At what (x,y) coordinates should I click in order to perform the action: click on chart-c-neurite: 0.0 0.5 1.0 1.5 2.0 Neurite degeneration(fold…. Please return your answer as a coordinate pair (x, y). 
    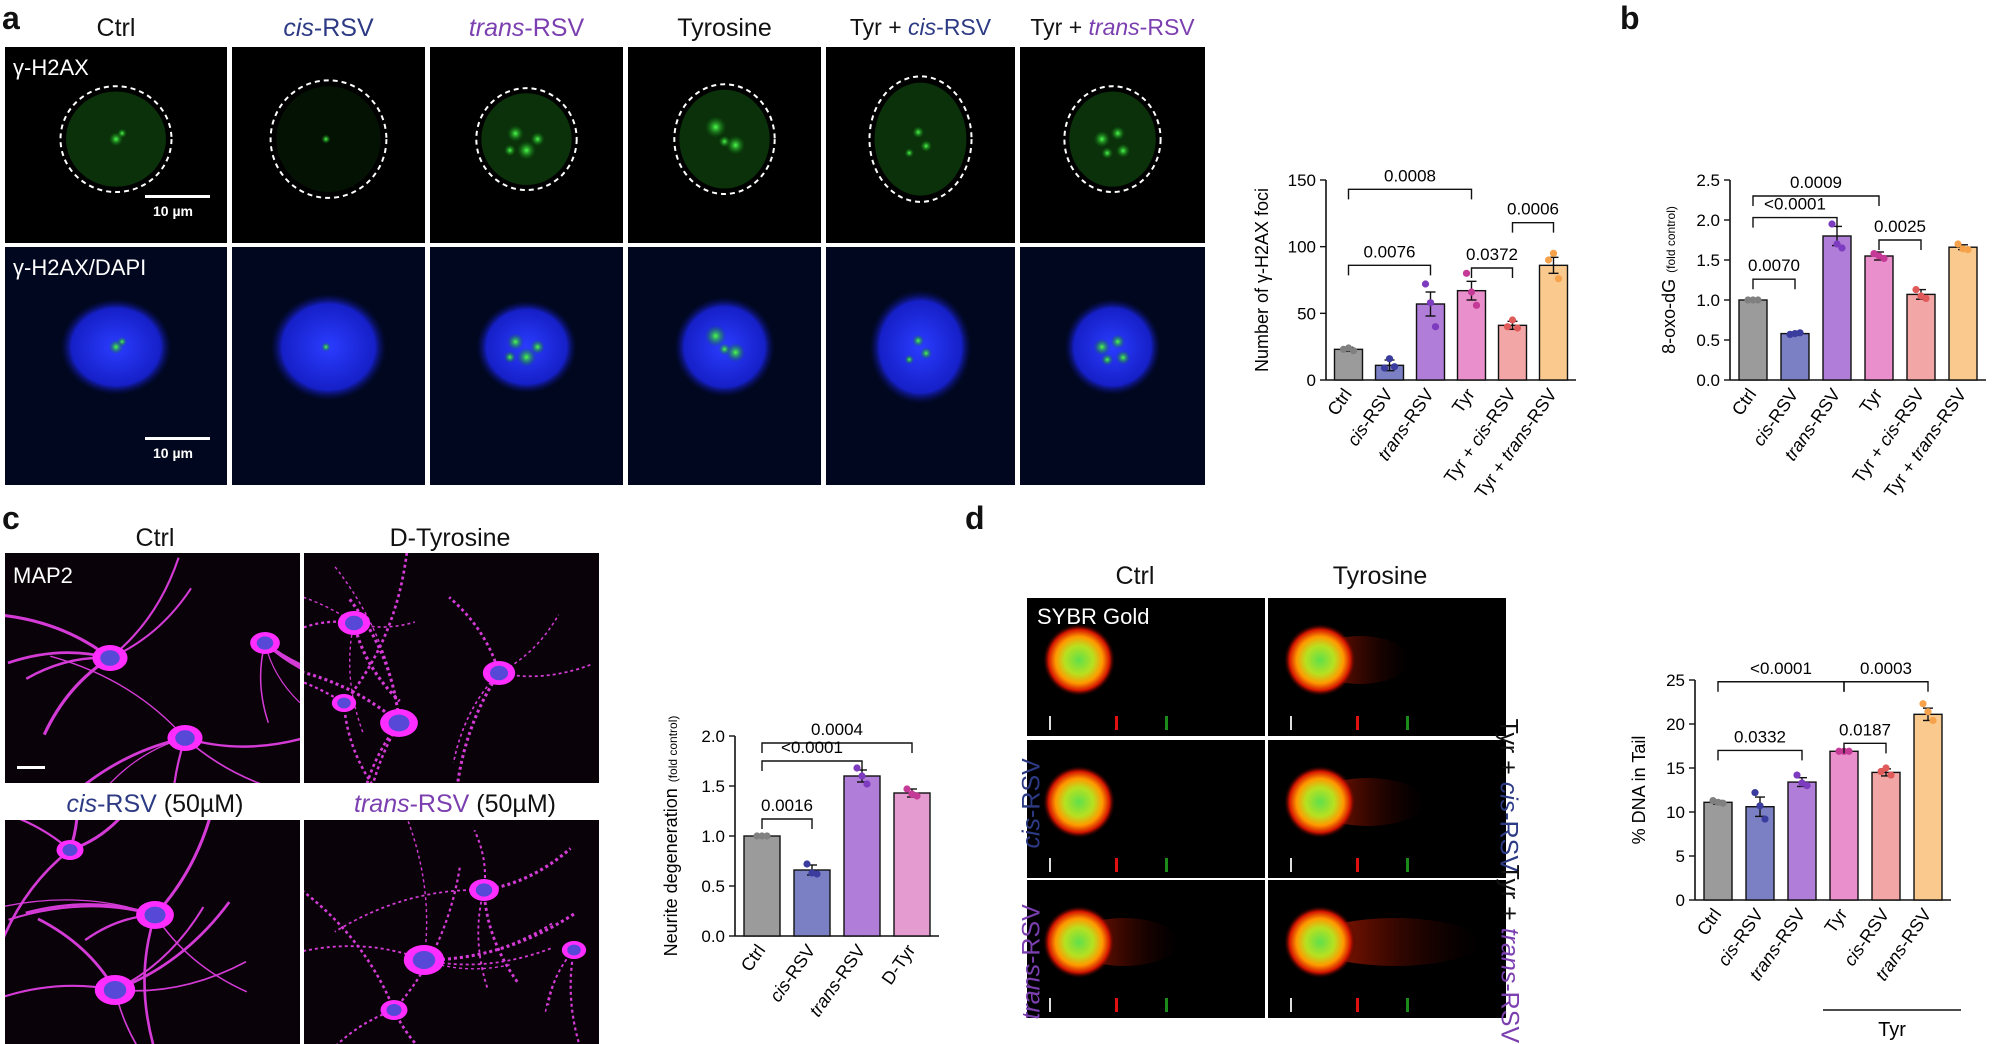
    Looking at the image, I should click on (800, 868).